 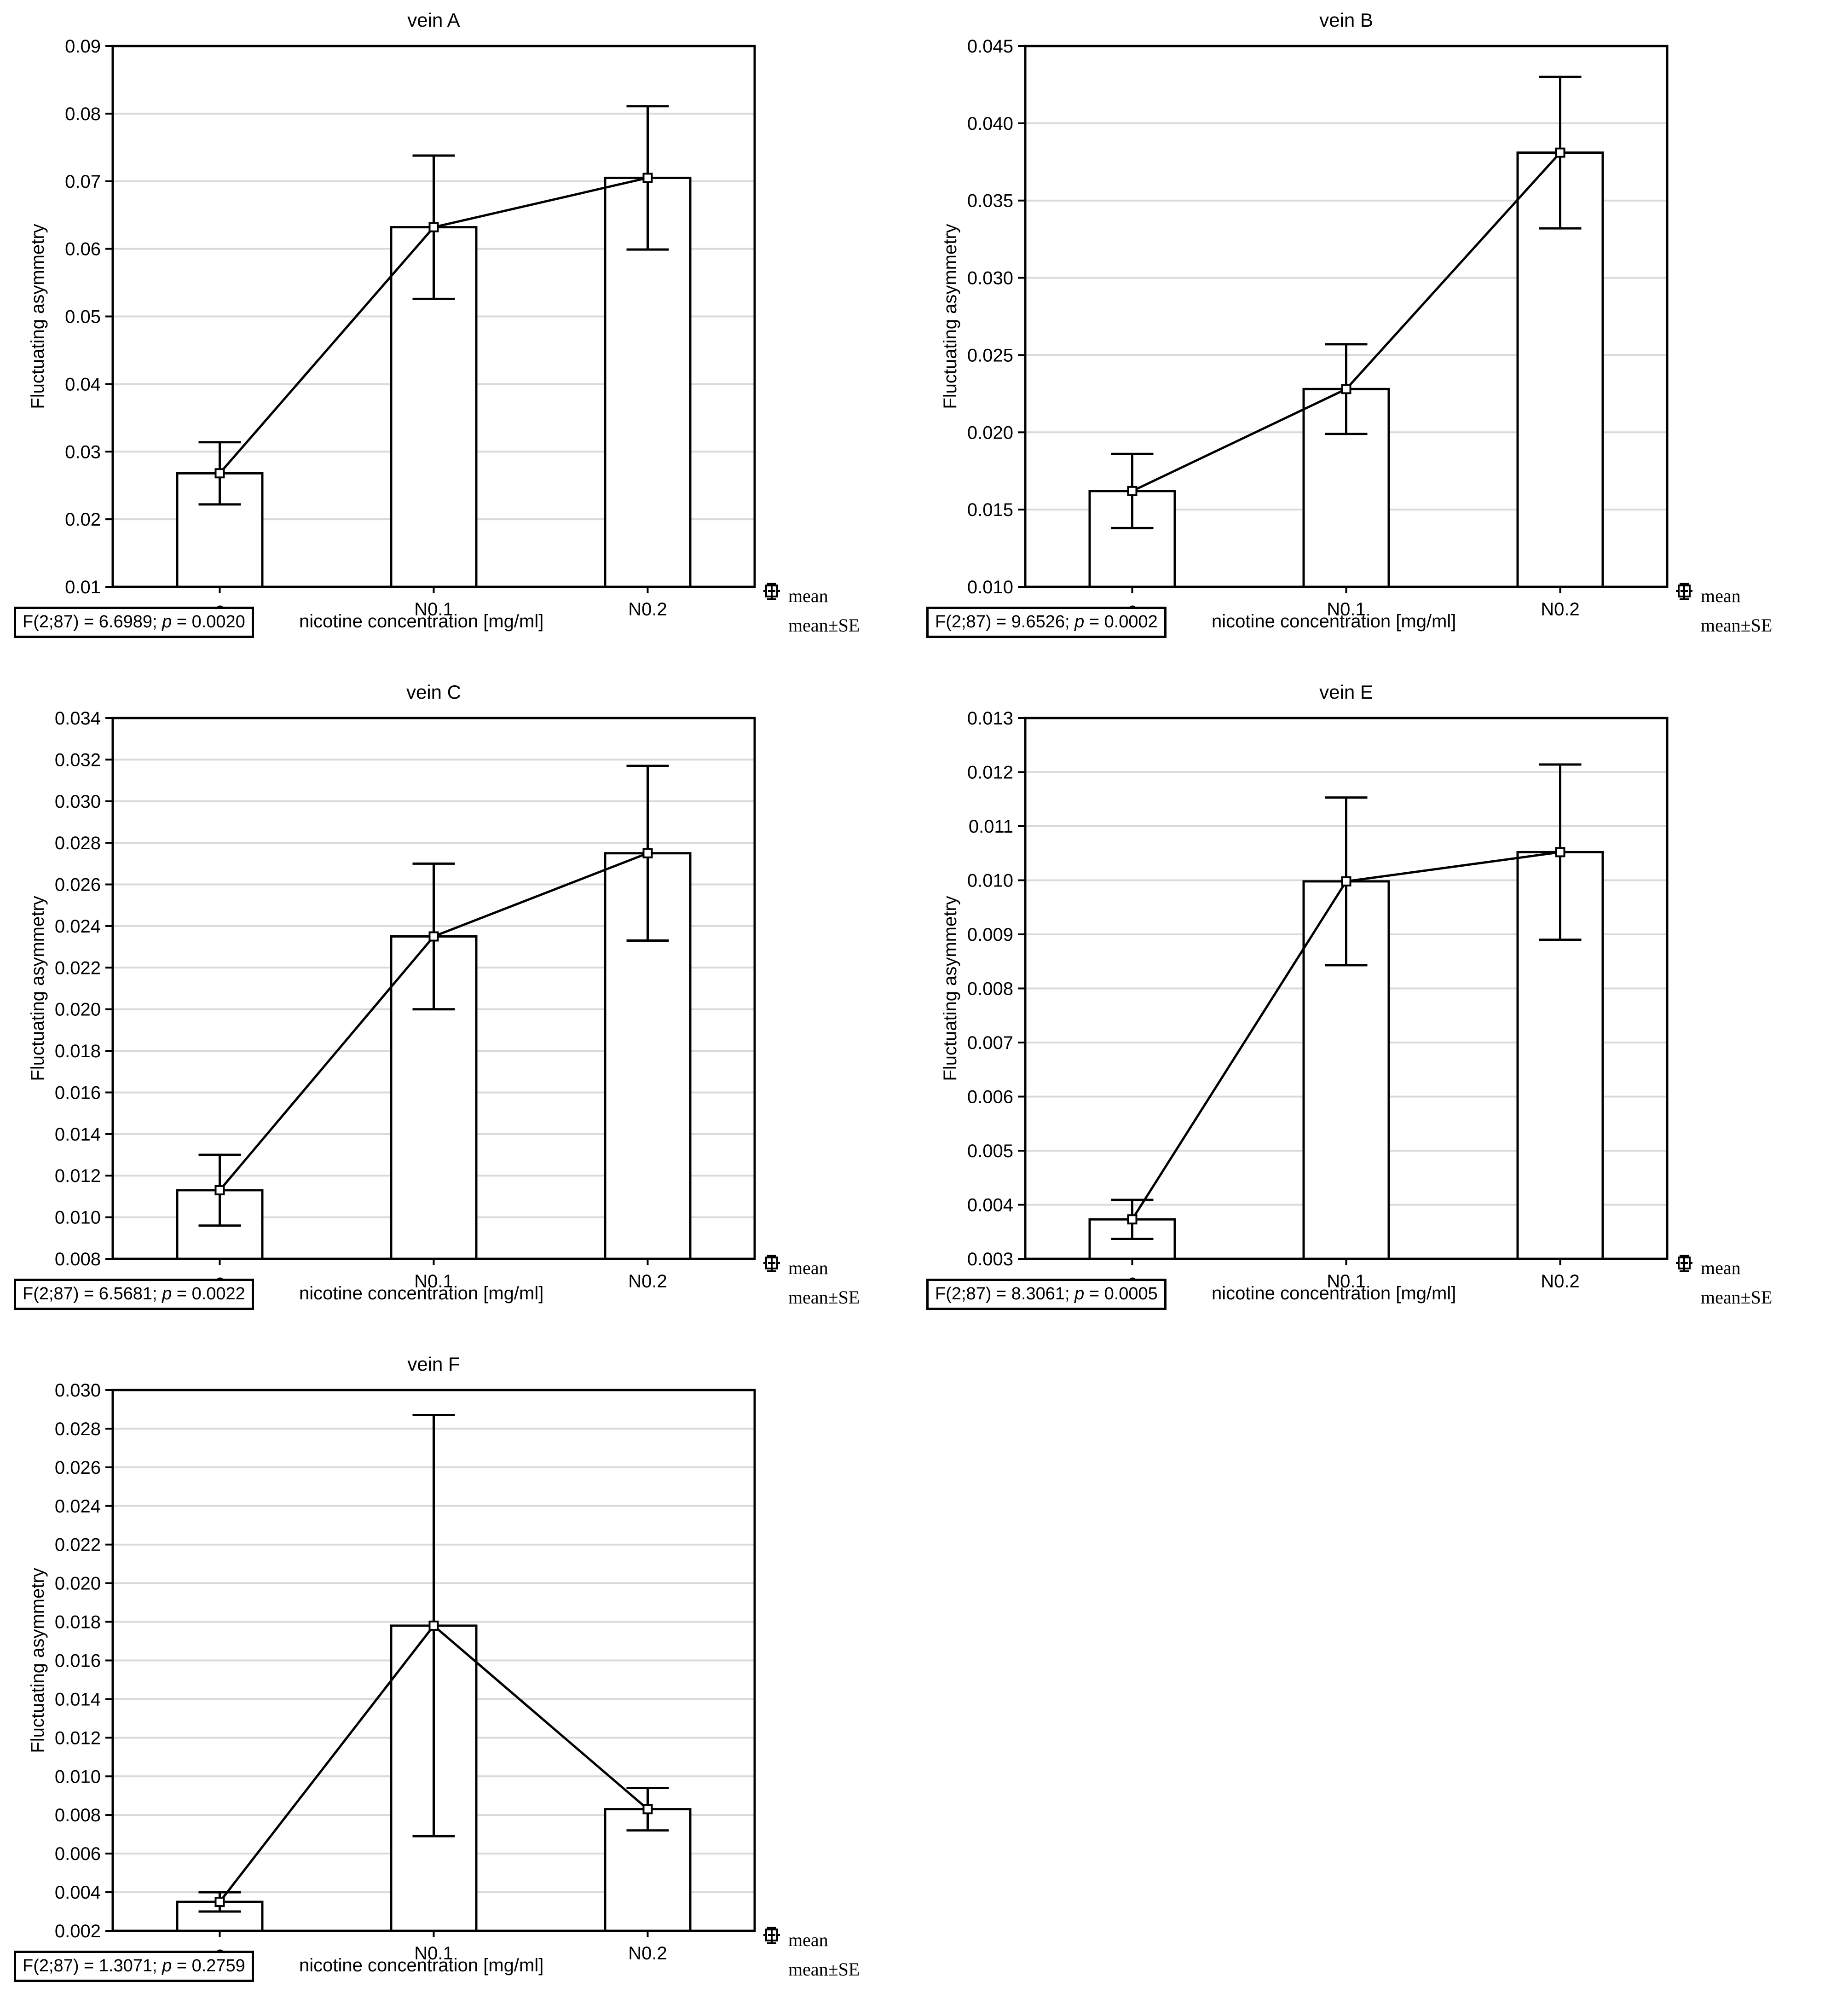 What do you see at coordinates (1005, 1293) in the screenshot?
I see `stat-prefix: F(2;87) = 8.3061;` at bounding box center [1005, 1293].